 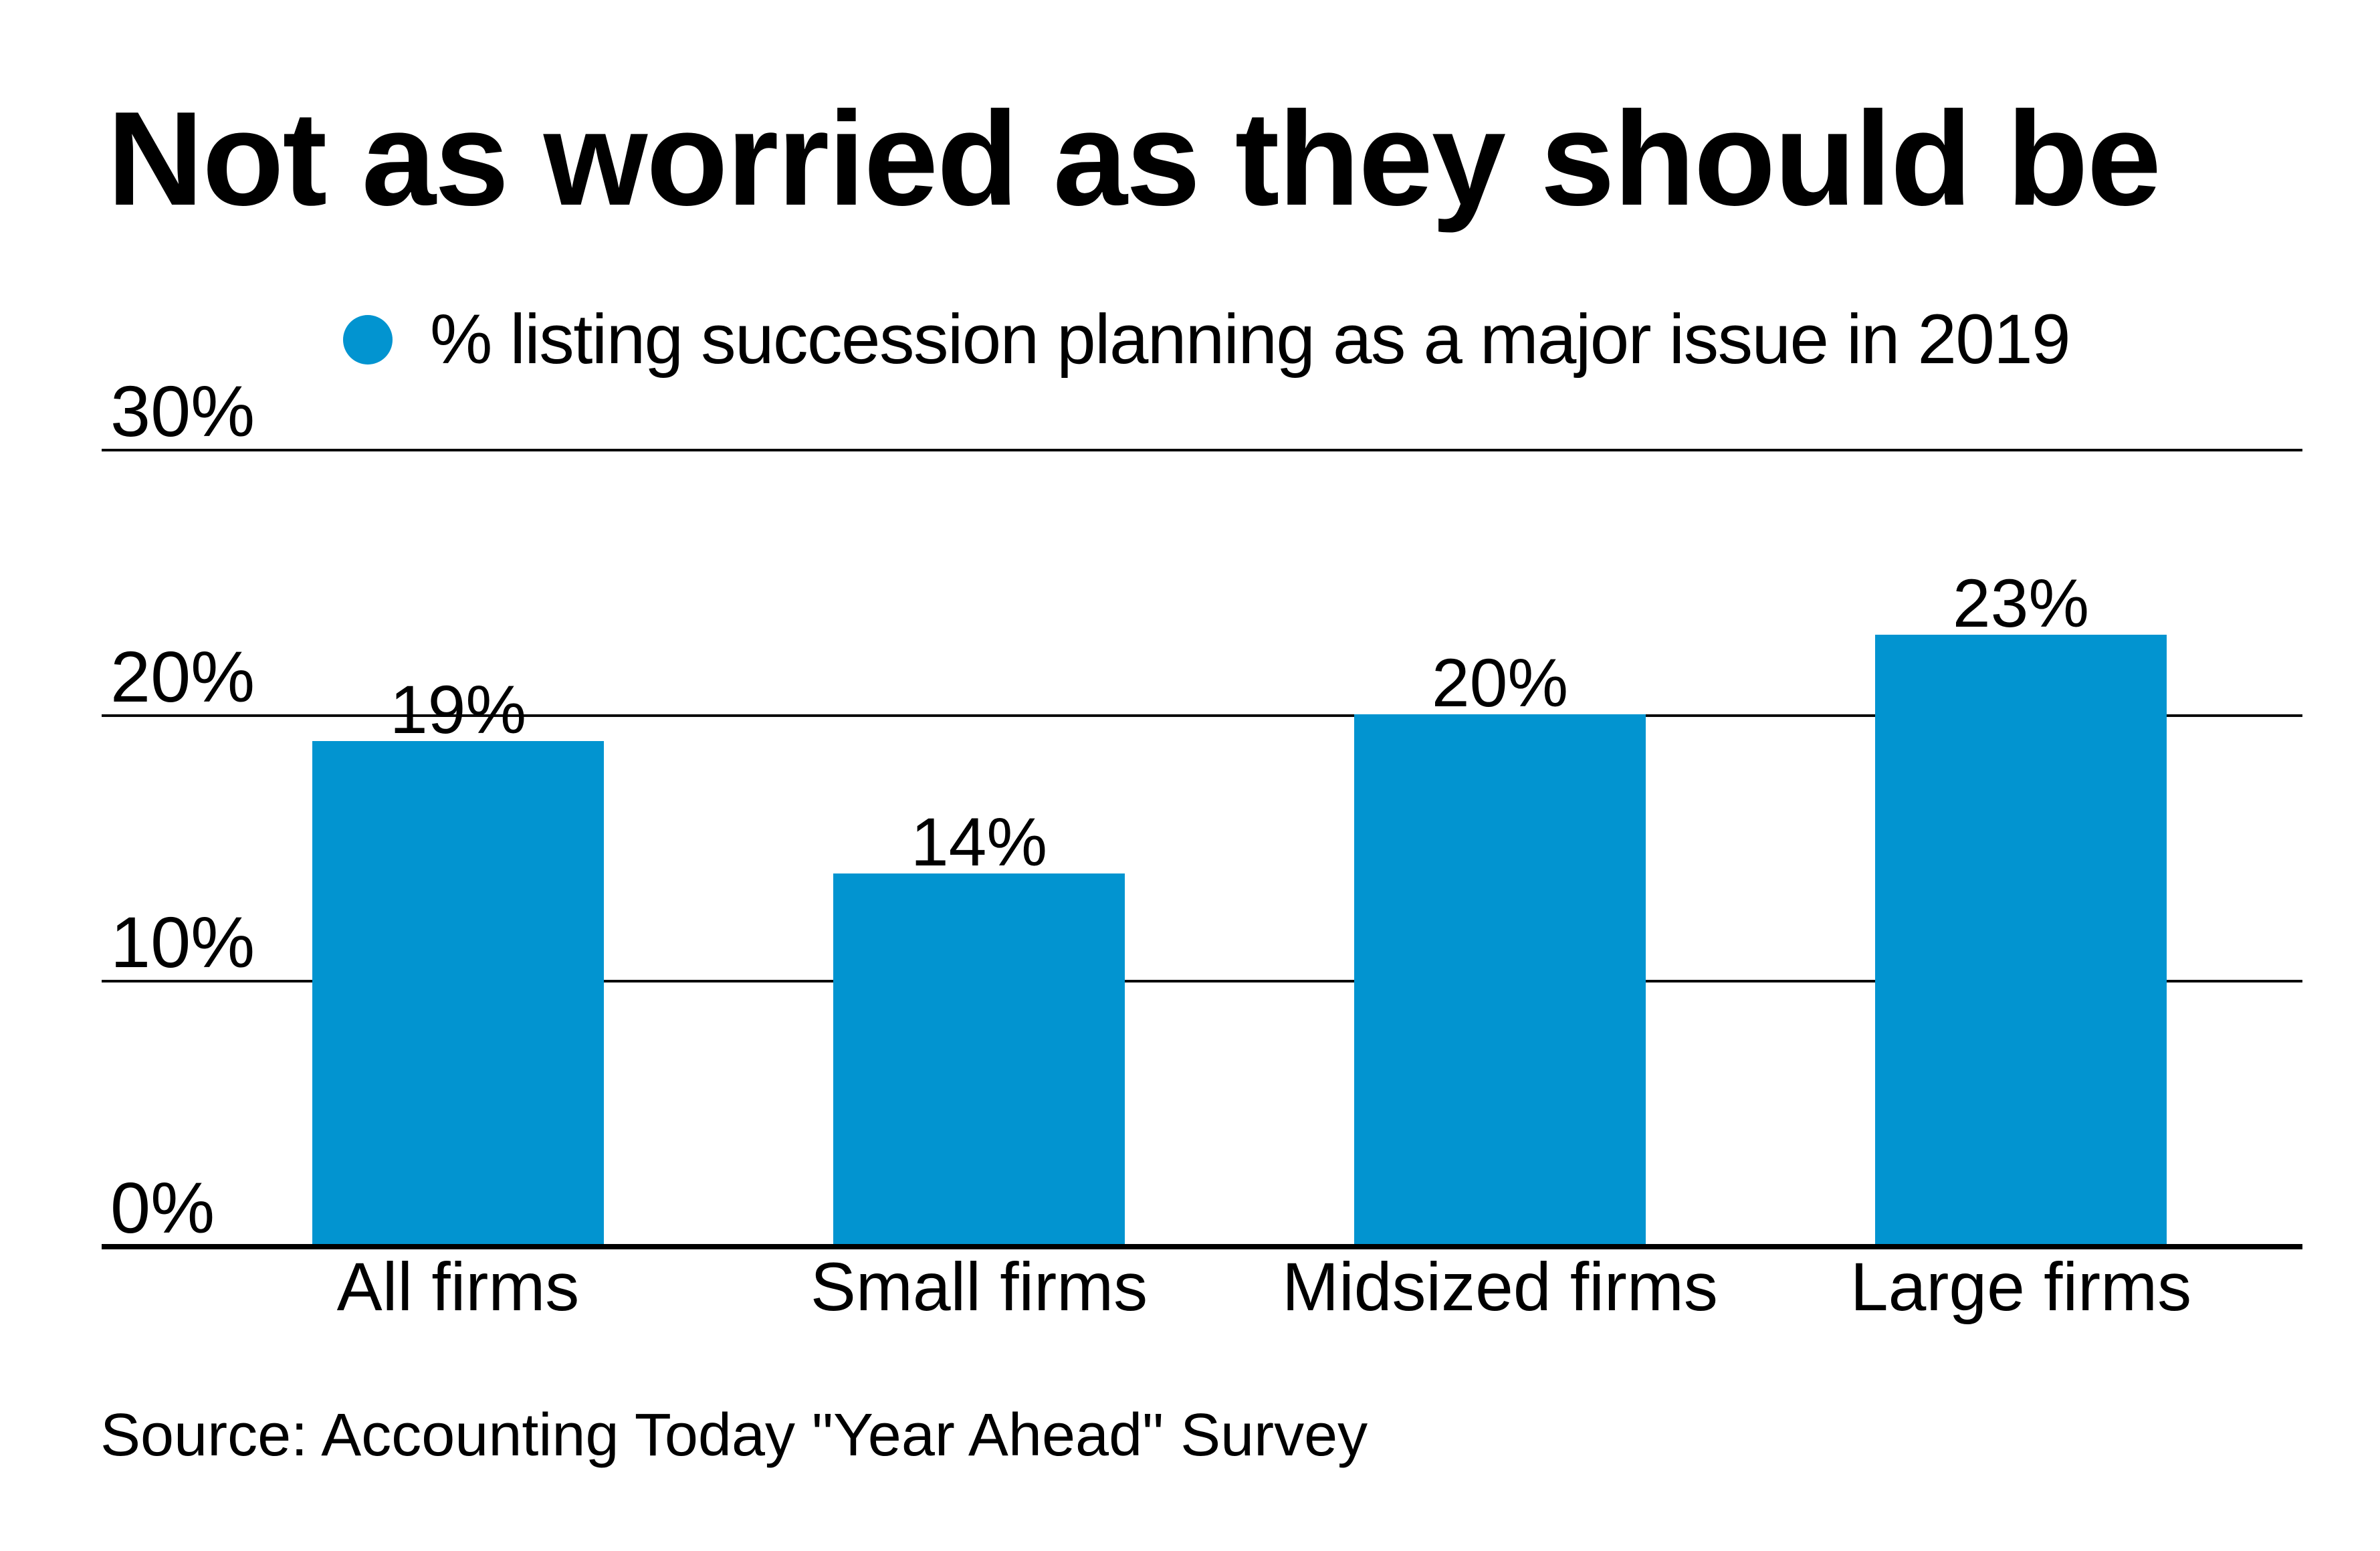 I want to click on y-axis-tick-label: 30%, so click(x=182, y=411).